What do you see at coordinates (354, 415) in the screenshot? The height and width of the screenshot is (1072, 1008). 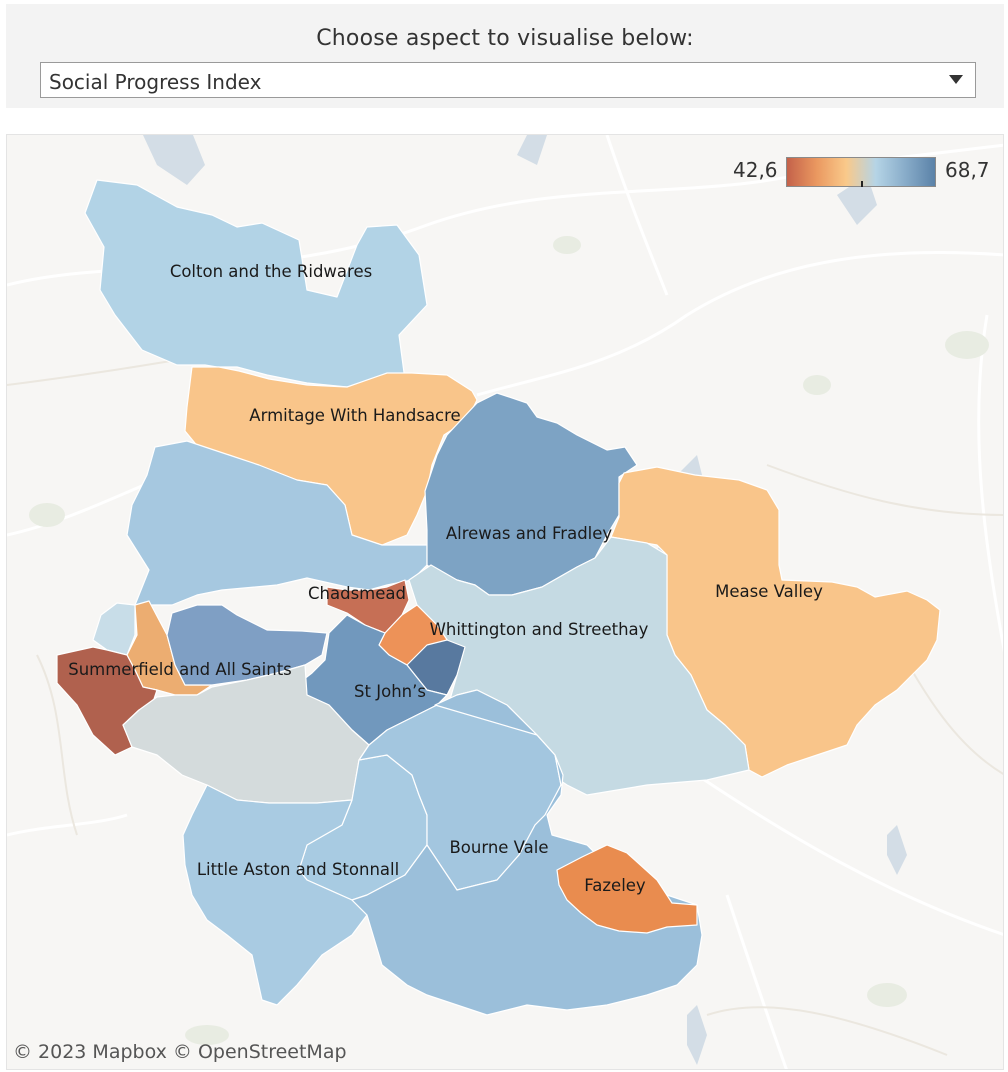 I see `label-armitage: Armitage With Handsacre` at bounding box center [354, 415].